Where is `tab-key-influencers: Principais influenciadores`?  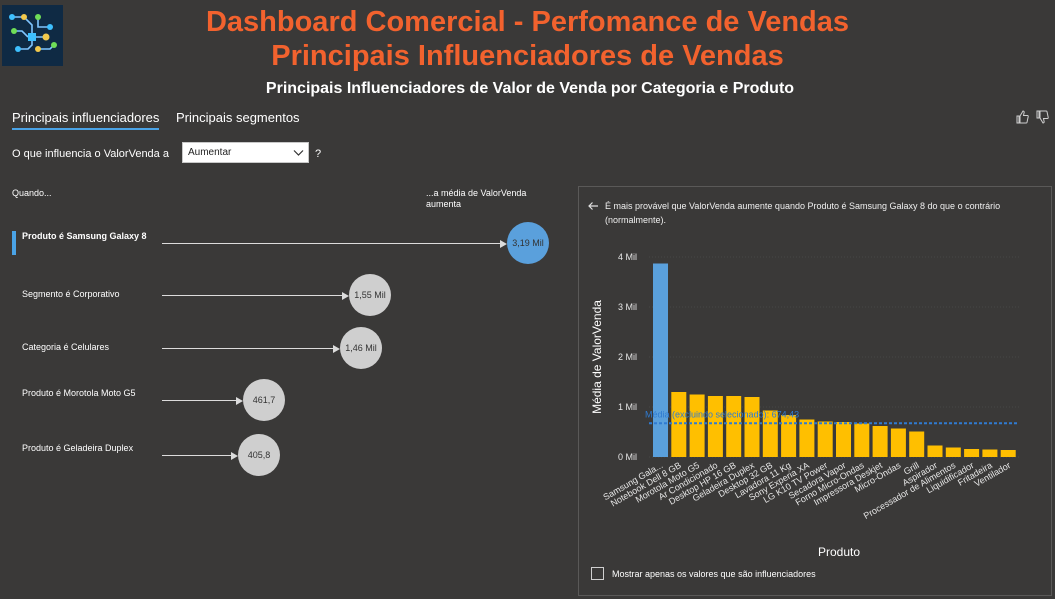
tab-key-influencers: Principais influenciadores is located at coordinates (86, 120).